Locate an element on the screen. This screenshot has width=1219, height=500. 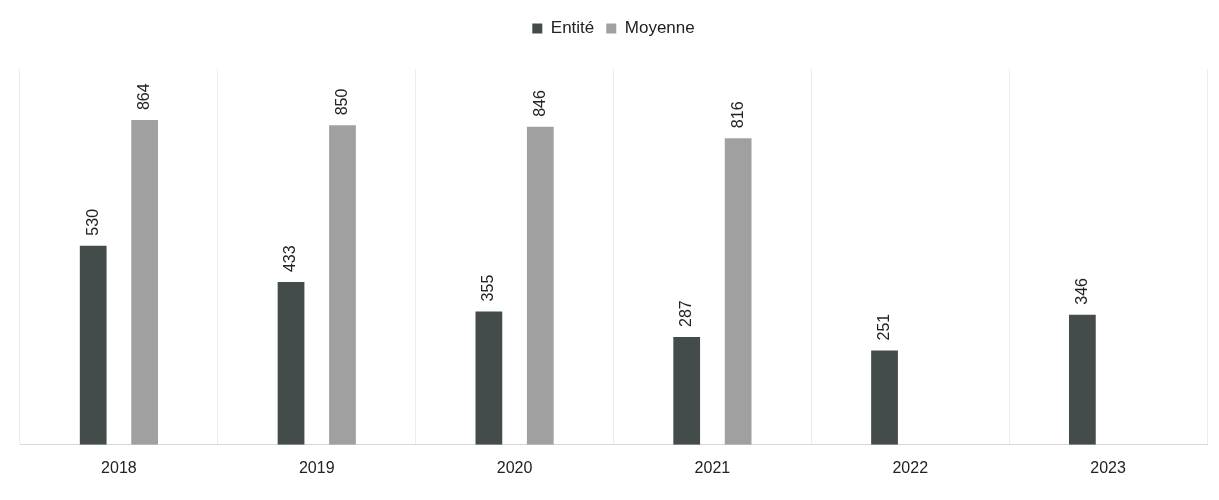
data-label: 251 is located at coordinates (883, 327).